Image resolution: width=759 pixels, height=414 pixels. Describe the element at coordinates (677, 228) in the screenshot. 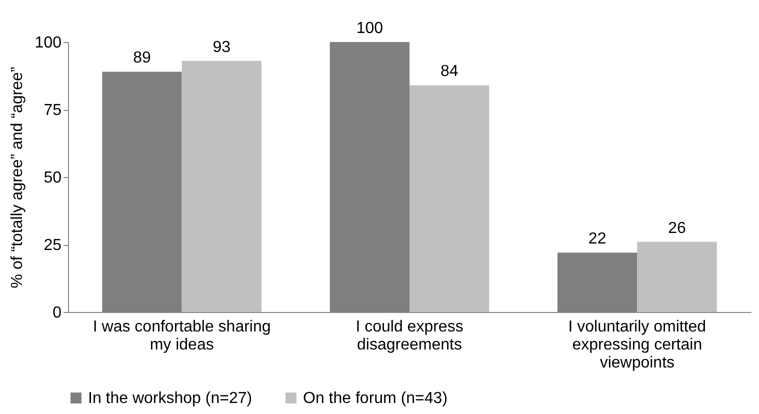

I see `data-label: 26` at that location.